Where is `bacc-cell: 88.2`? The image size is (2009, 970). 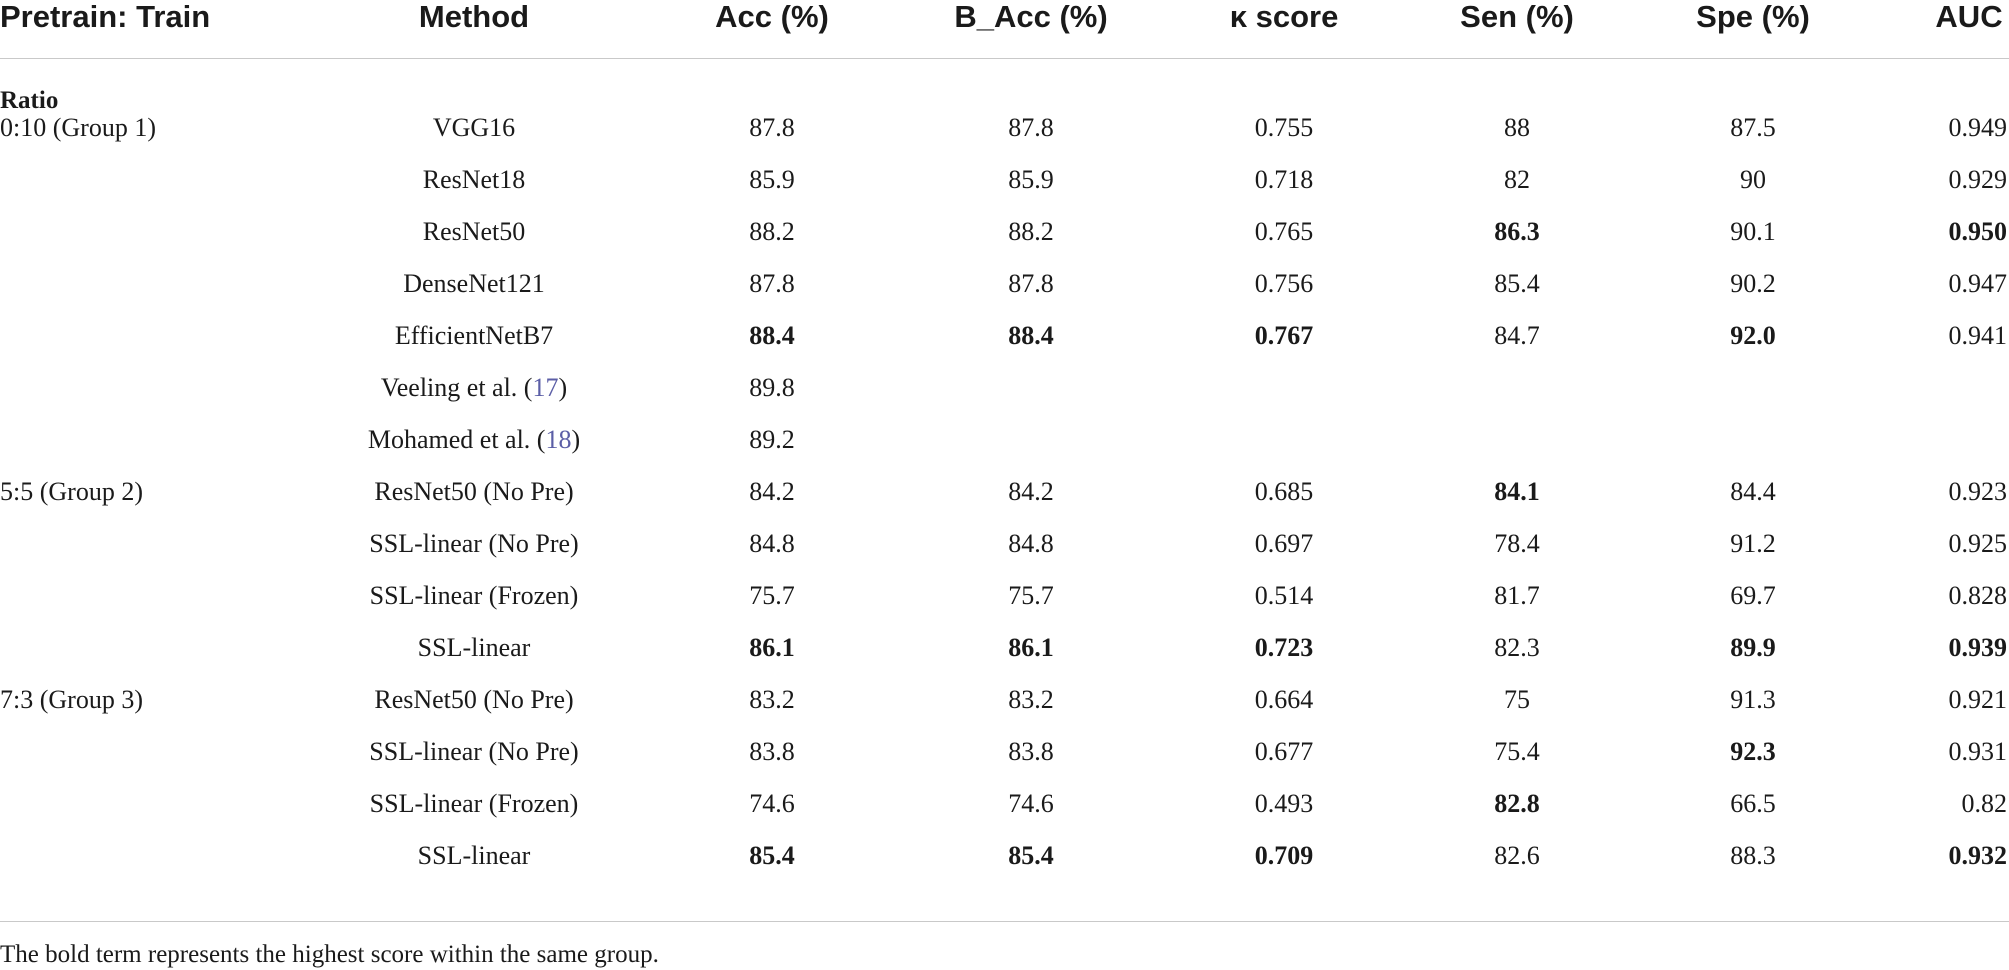 bacc-cell: 88.2 is located at coordinates (1031, 231).